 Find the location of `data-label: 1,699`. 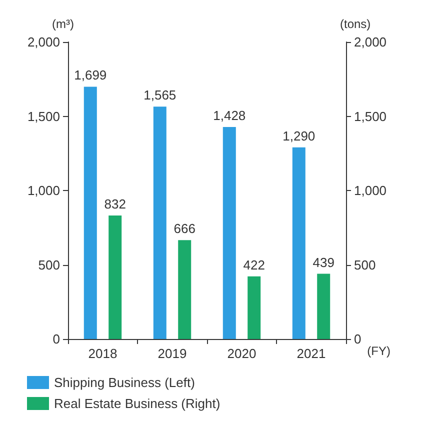

data-label: 1,699 is located at coordinates (90, 75).